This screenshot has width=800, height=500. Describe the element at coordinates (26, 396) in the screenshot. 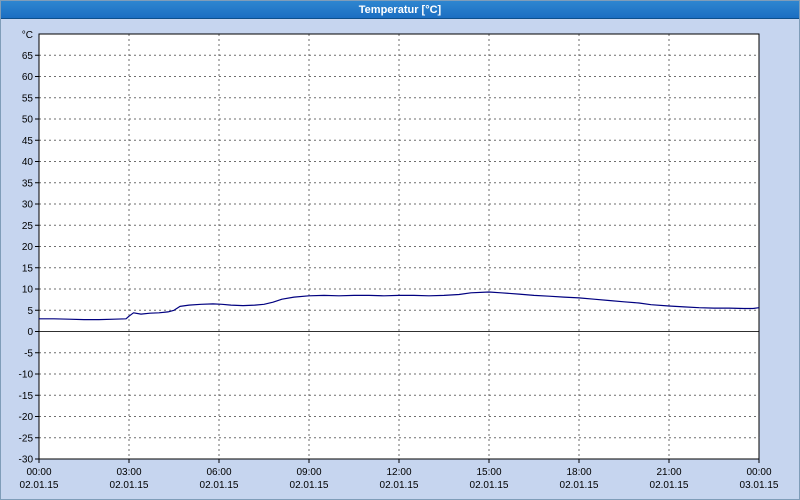

I see `y-tick-label: -15` at that location.